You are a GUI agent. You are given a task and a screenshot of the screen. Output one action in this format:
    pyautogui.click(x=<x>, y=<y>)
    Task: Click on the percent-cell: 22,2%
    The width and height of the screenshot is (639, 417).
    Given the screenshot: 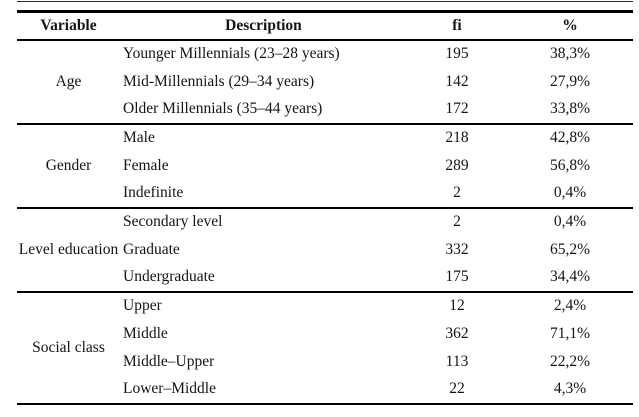 What is the action you would take?
    pyautogui.click(x=570, y=361)
    